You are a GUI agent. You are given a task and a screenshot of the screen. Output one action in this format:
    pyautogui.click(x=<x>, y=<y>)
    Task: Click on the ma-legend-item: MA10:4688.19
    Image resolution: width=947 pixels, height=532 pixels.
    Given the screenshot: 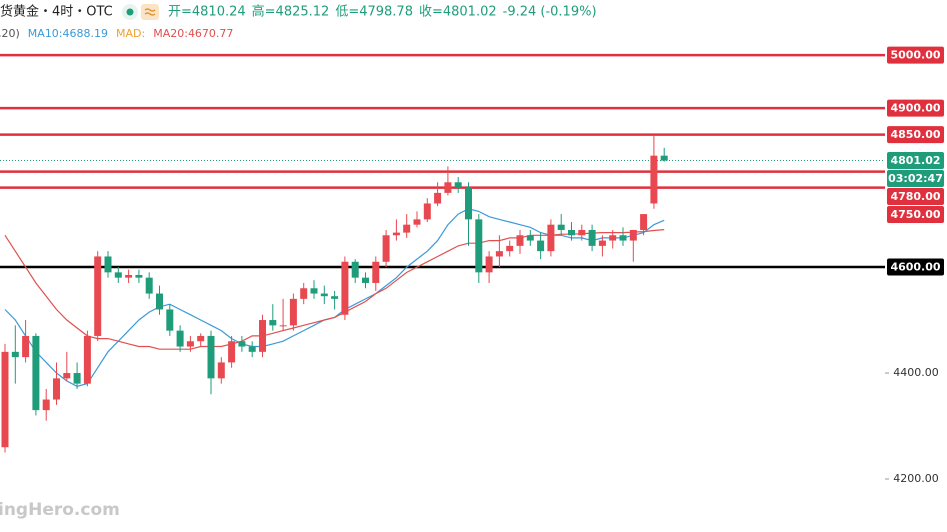 What is the action you would take?
    pyautogui.click(x=68, y=33)
    